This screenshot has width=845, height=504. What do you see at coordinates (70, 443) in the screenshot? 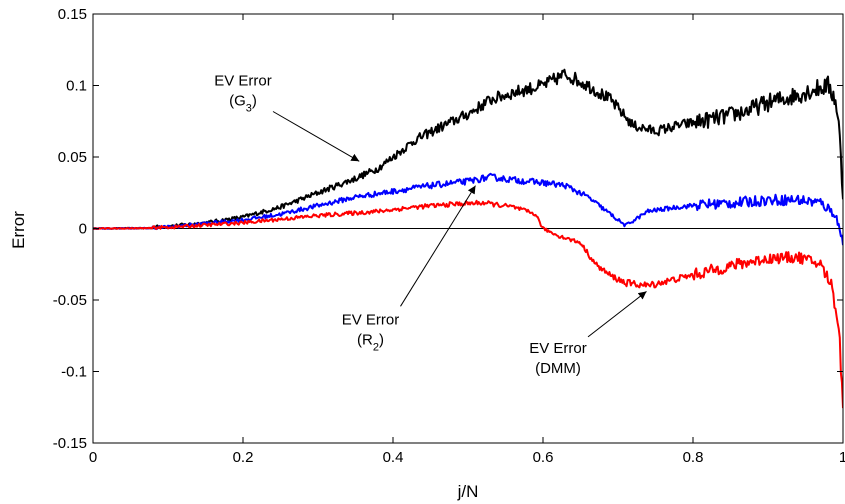
I see `y-tick-label: -0.15` at bounding box center [70, 443].